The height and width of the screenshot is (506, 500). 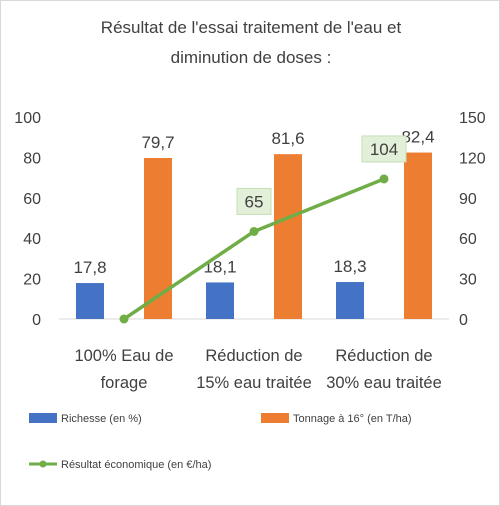 I want to click on left-axis-tick-label: 100, so click(x=27, y=118).